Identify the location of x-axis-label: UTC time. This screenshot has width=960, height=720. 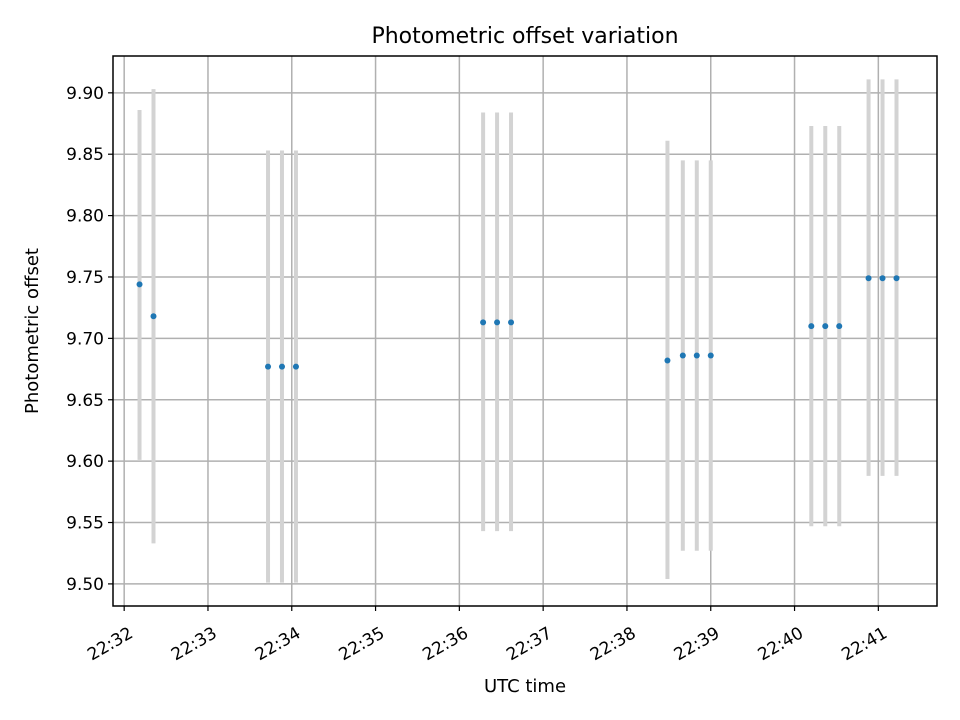
(525, 686).